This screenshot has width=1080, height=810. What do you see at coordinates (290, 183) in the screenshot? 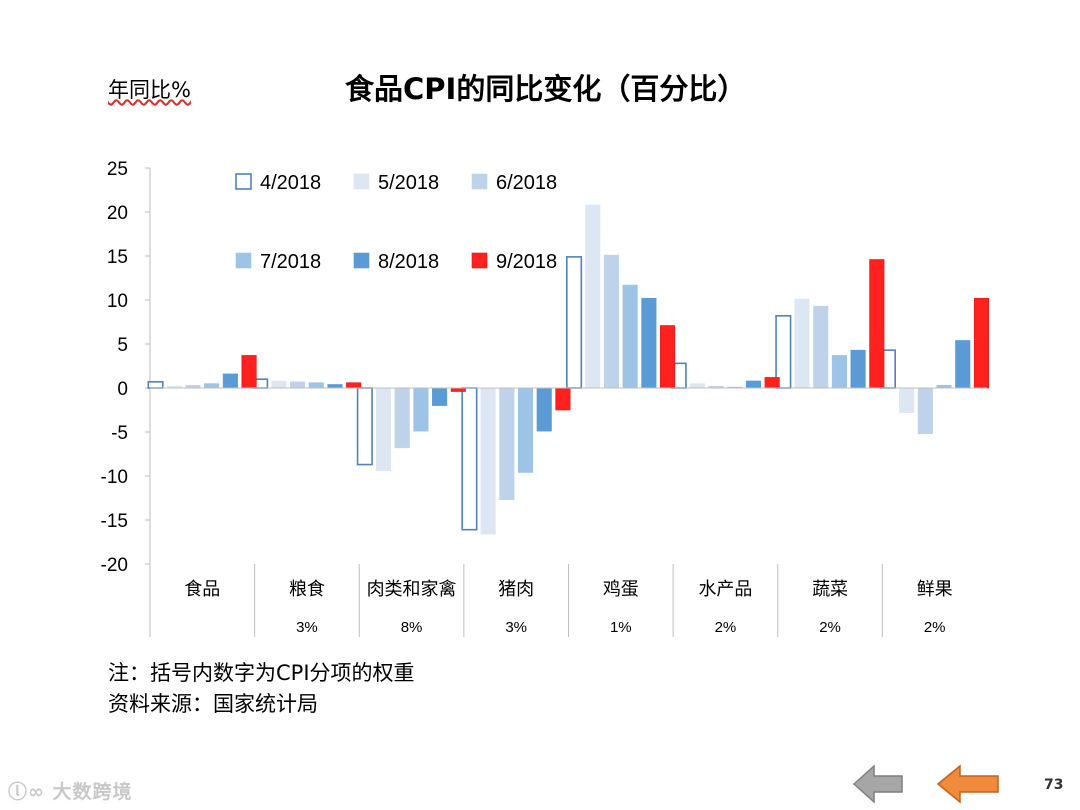
I see `legend-label: 4/2018` at bounding box center [290, 183].